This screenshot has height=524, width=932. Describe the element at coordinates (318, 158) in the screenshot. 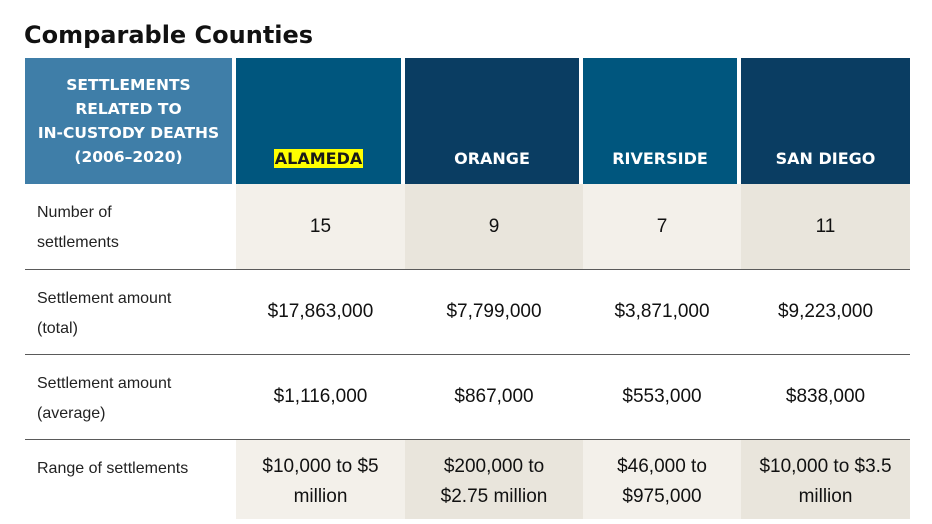

I see `column-header-label: ALAMEDA` at that location.